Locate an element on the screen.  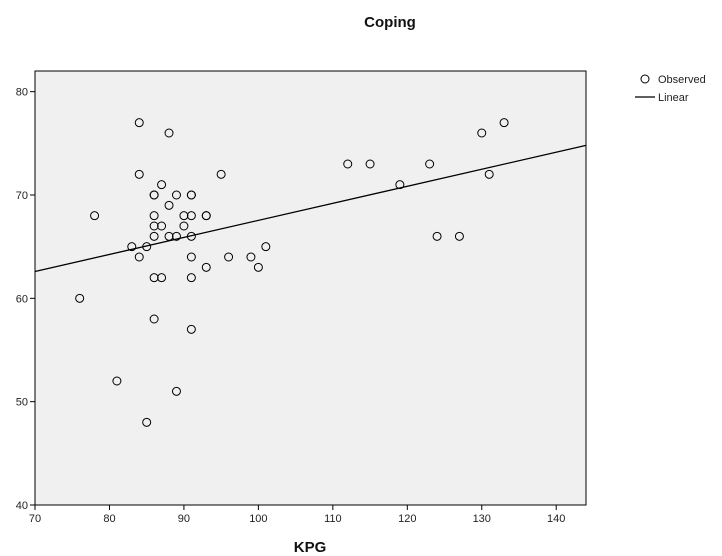
y-tick-label: 50 is located at coordinates (22, 403).